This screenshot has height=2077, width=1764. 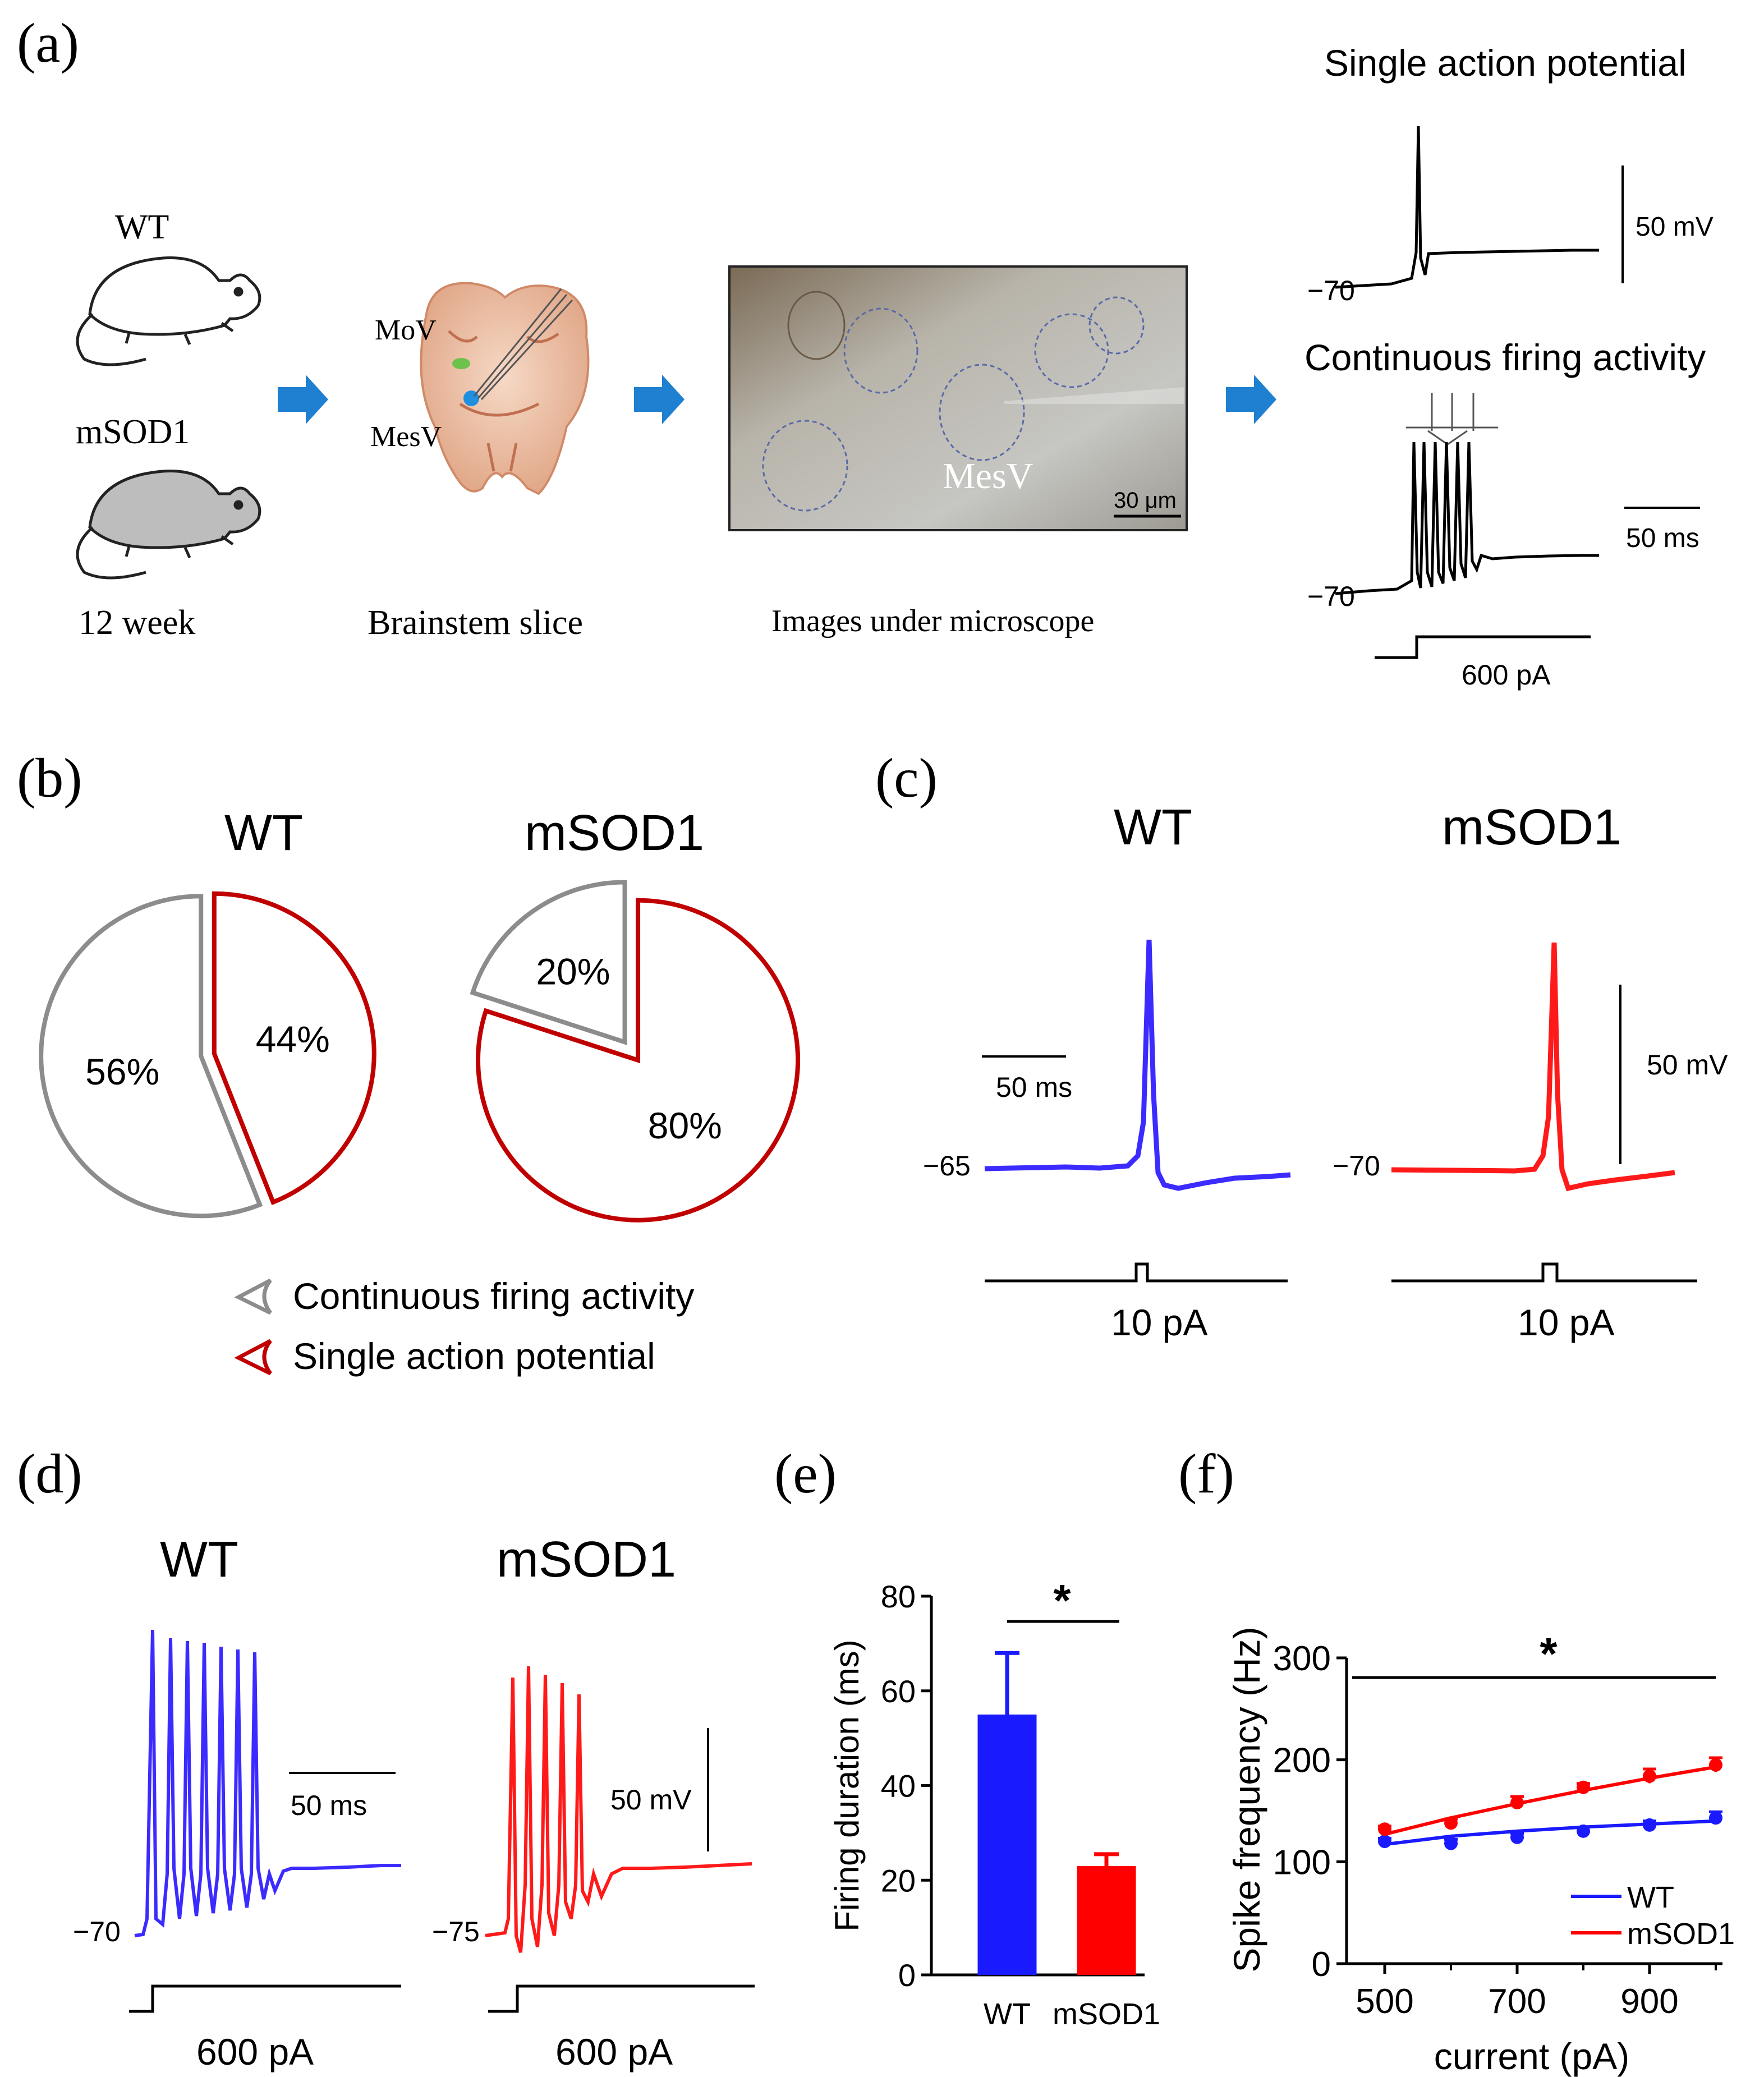 What do you see at coordinates (1302, 1658) in the screenshot?
I see `f-y-tick-label: 300` at bounding box center [1302, 1658].